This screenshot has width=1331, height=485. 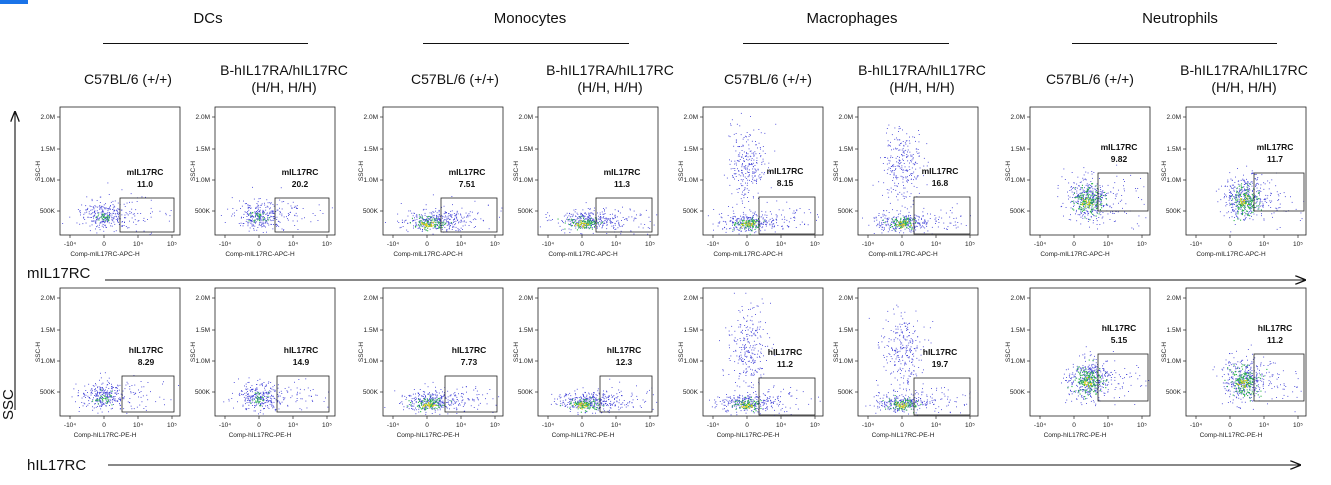 I want to click on strain-header-humanized: B-hIL17RA/hIL17RC (H/H, H/H), so click(x=284, y=79).